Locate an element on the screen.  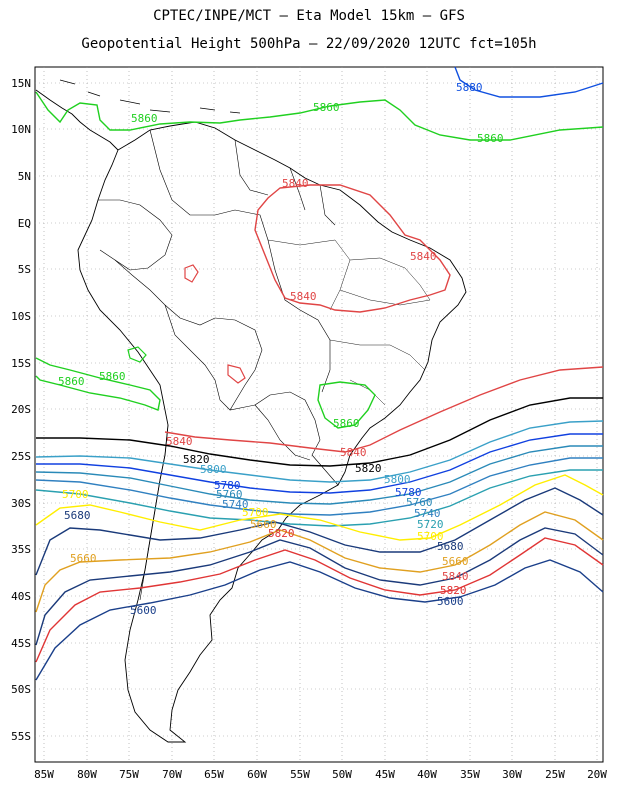
lon-label: 75W is located at coordinates (129, 774).